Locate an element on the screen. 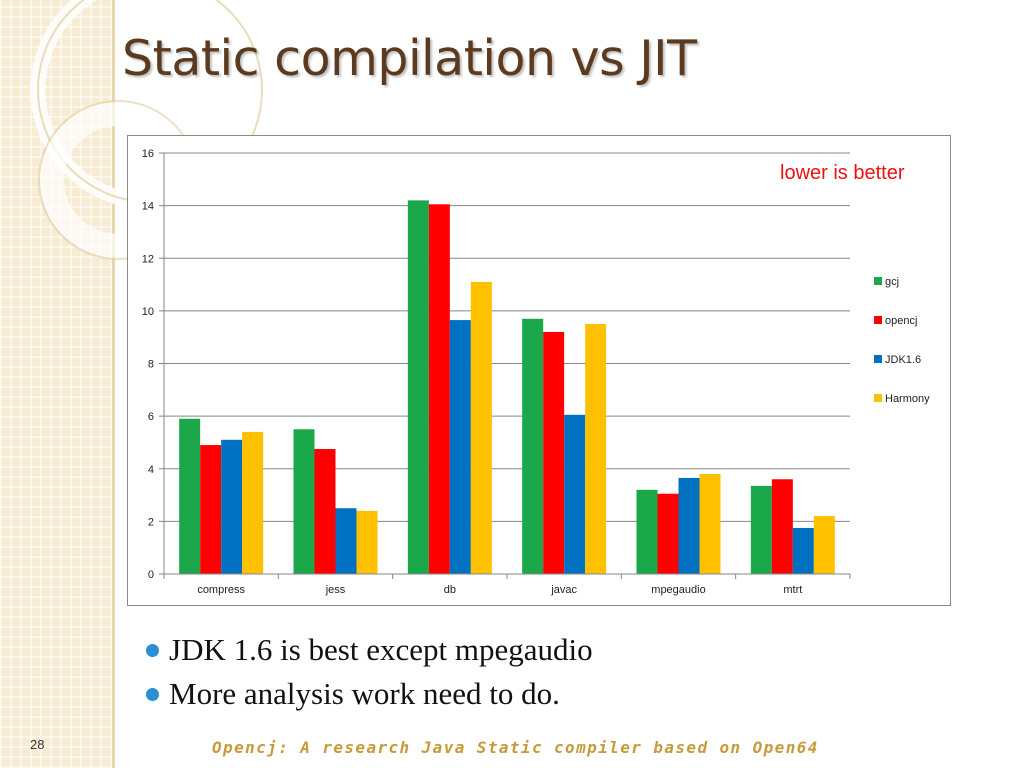 This screenshot has width=1024, height=768. page-title: Static compilation vs JIT is located at coordinates (409, 58).